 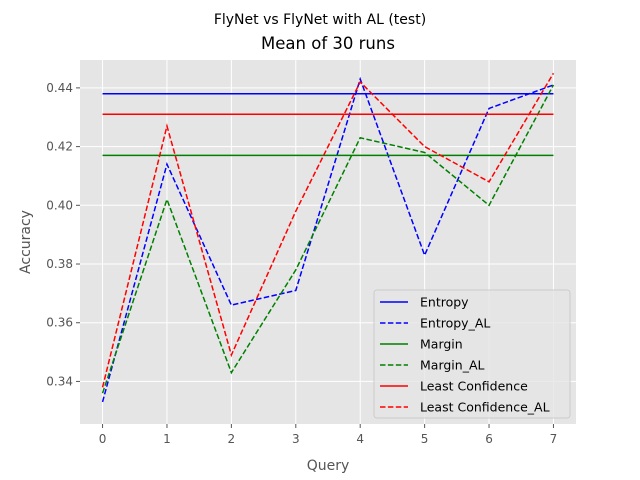 I want to click on y-tick-label: 0.38, so click(x=59, y=264).